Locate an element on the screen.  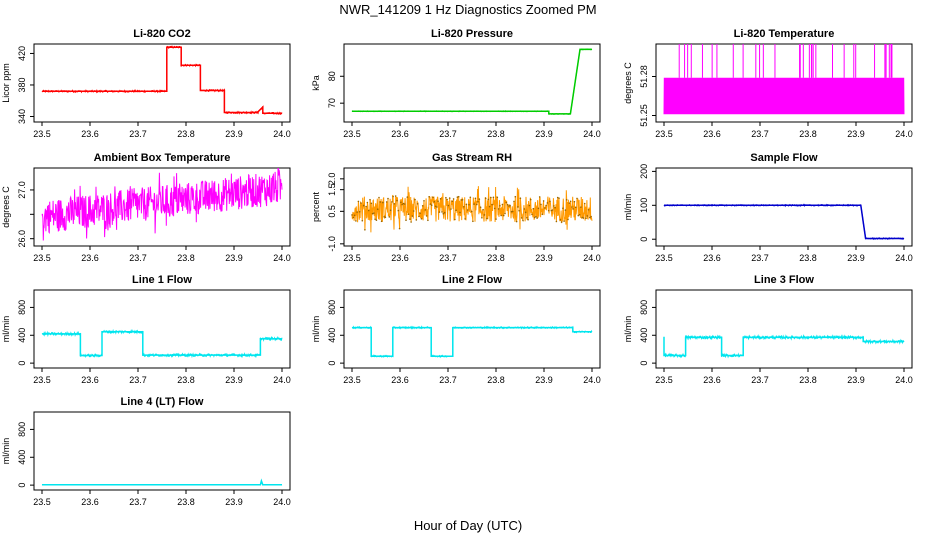
data-series is located at coordinates (784, 346).